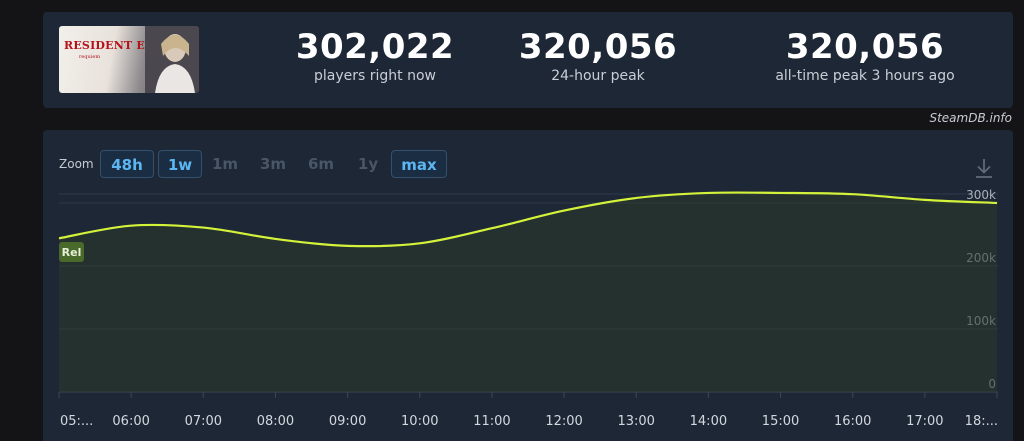  Describe the element at coordinates (780, 421) in the screenshot. I see `x-tick-label: 15:00` at that location.